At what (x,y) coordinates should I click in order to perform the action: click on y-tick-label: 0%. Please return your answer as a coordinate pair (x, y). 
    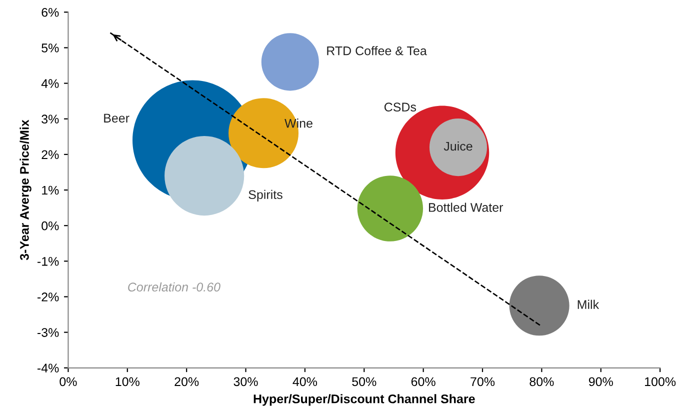
    Looking at the image, I should click on (50, 225).